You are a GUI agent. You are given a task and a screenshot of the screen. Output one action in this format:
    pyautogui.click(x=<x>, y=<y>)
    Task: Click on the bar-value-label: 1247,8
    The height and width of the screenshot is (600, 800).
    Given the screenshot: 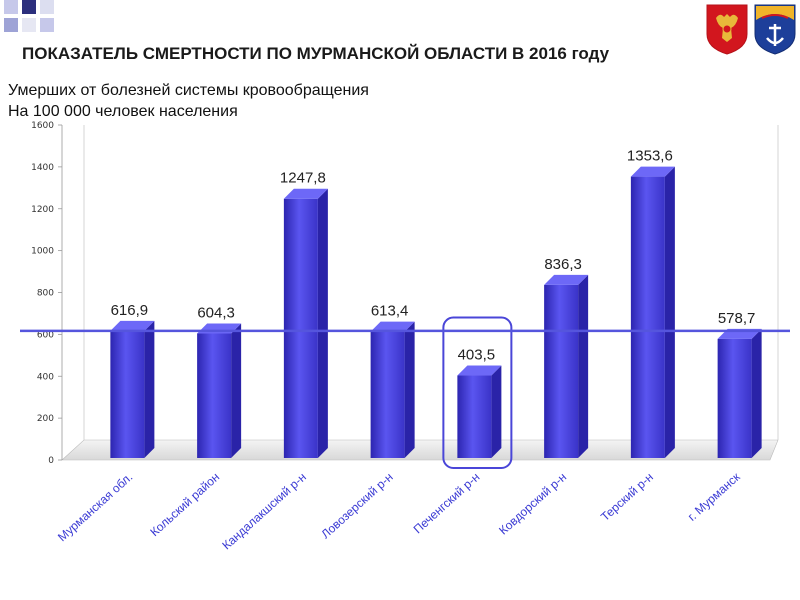 What is the action you would take?
    pyautogui.click(x=303, y=178)
    